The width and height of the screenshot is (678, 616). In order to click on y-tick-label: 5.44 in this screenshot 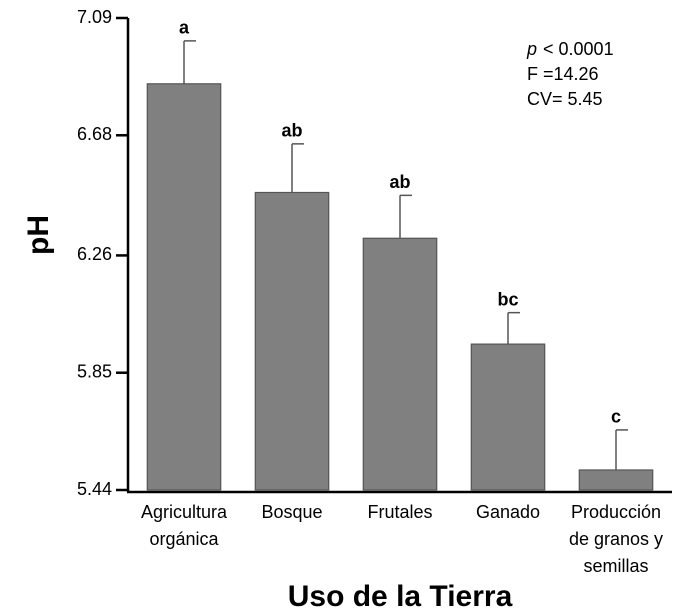, I will do `click(94, 489)`.